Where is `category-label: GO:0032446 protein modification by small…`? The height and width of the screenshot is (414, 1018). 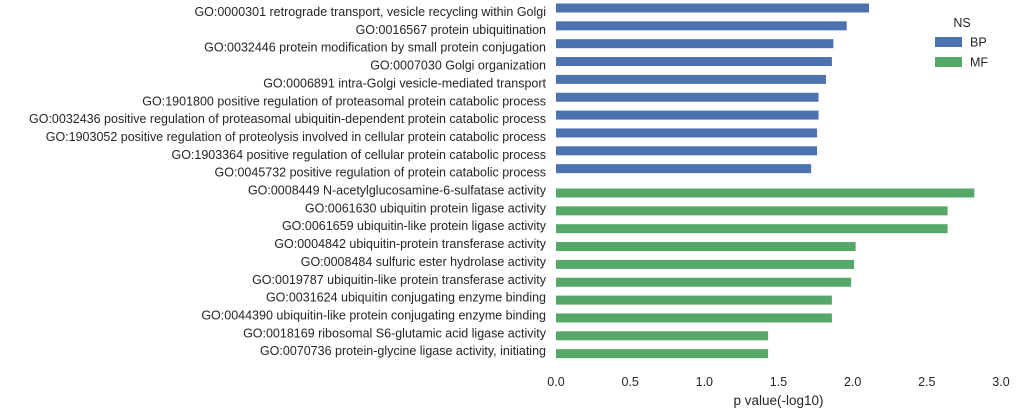
category-label: GO:0032446 protein modification by small… is located at coordinates (375, 48).